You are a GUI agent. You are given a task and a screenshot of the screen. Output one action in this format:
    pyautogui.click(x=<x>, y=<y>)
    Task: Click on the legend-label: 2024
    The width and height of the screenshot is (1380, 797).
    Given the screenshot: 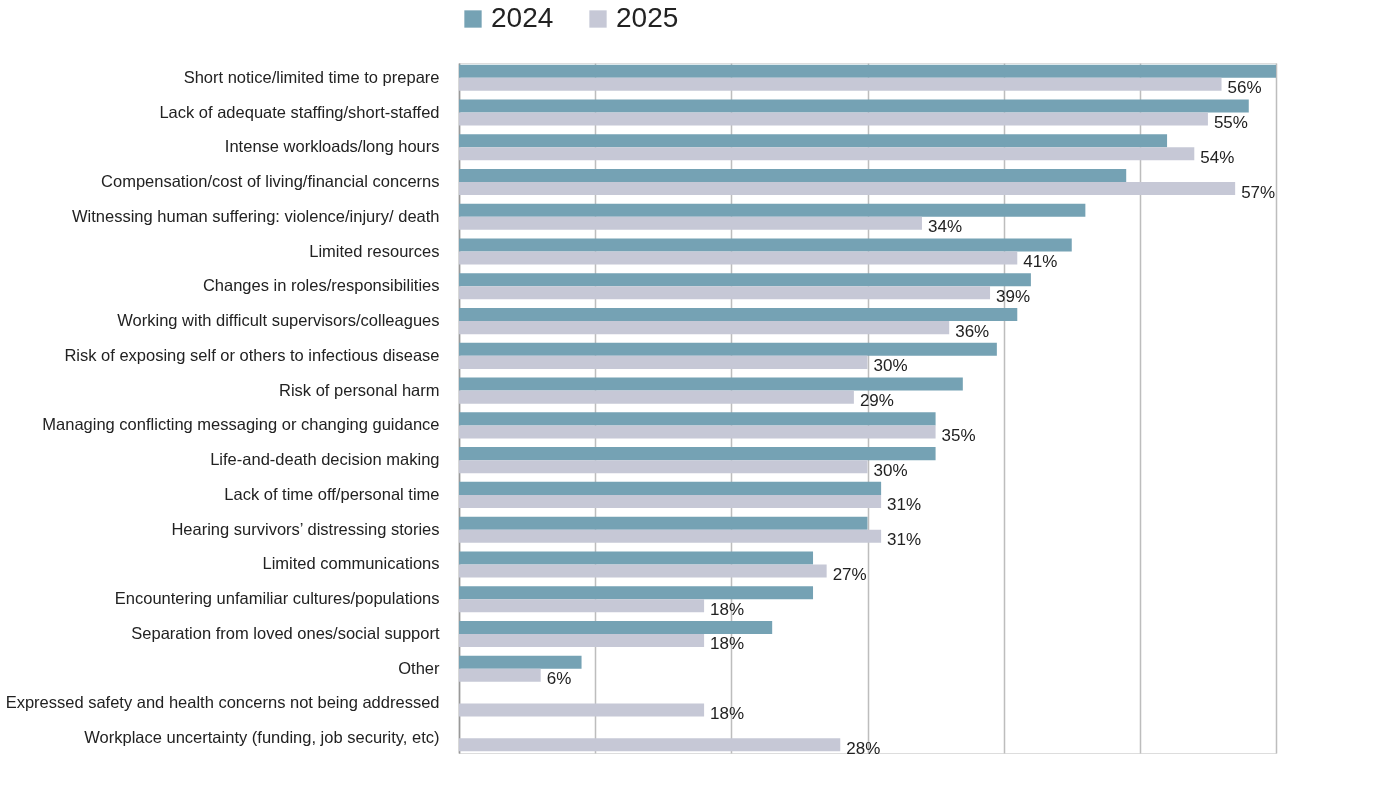 What is the action you would take?
    pyautogui.click(x=522, y=17)
    